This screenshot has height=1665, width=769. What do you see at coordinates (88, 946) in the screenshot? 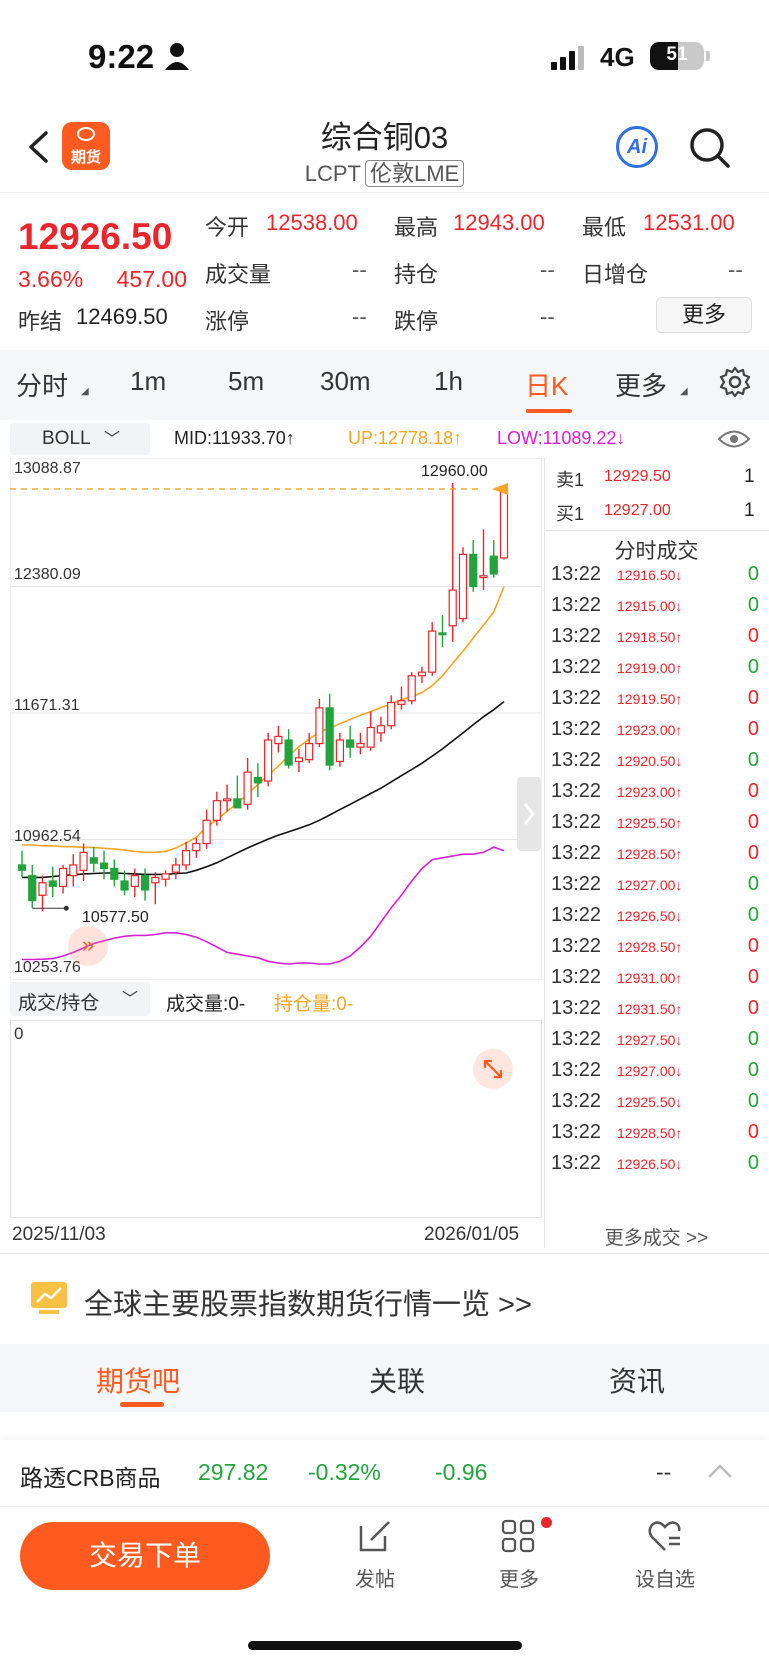
I see `scroll-left-icon: »` at bounding box center [88, 946].